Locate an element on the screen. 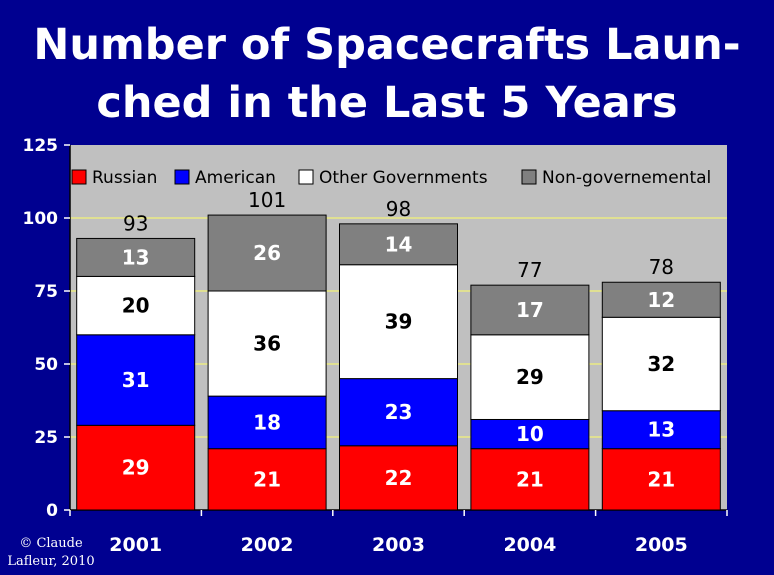 The height and width of the screenshot is (575, 774). bar-2004-russian is located at coordinates (530, 479).